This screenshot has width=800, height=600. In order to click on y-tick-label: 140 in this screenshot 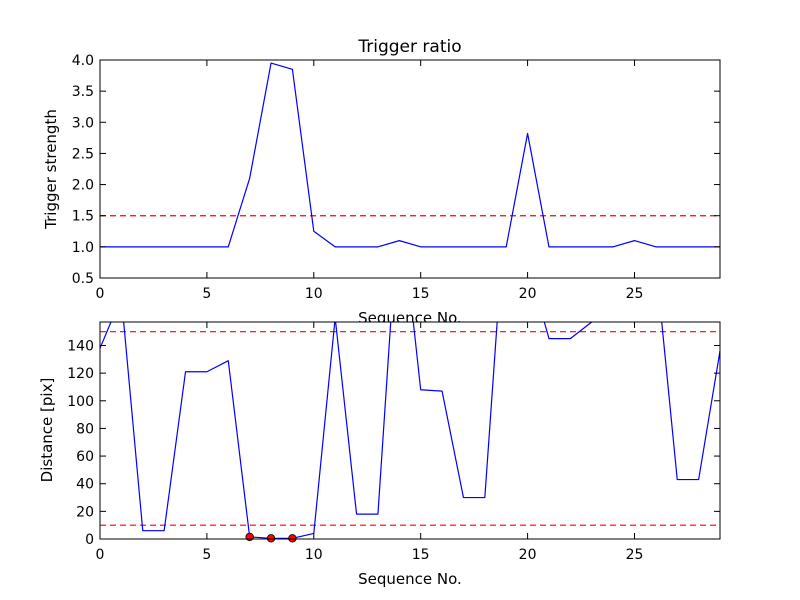, I will do `click(80, 346)`.